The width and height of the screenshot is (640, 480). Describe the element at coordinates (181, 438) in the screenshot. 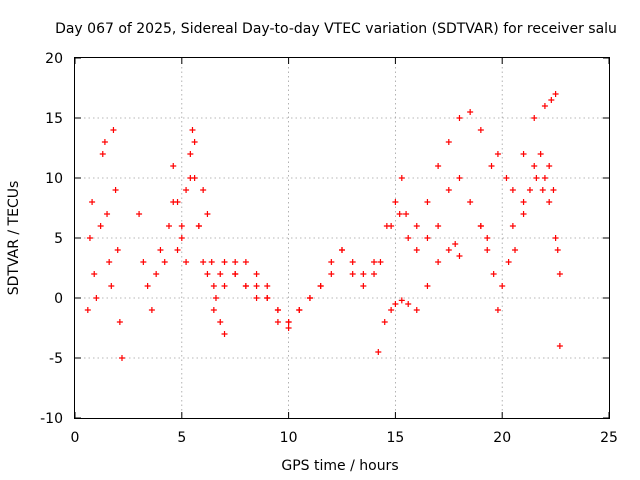

I see `x-tick-label: 5` at that location.